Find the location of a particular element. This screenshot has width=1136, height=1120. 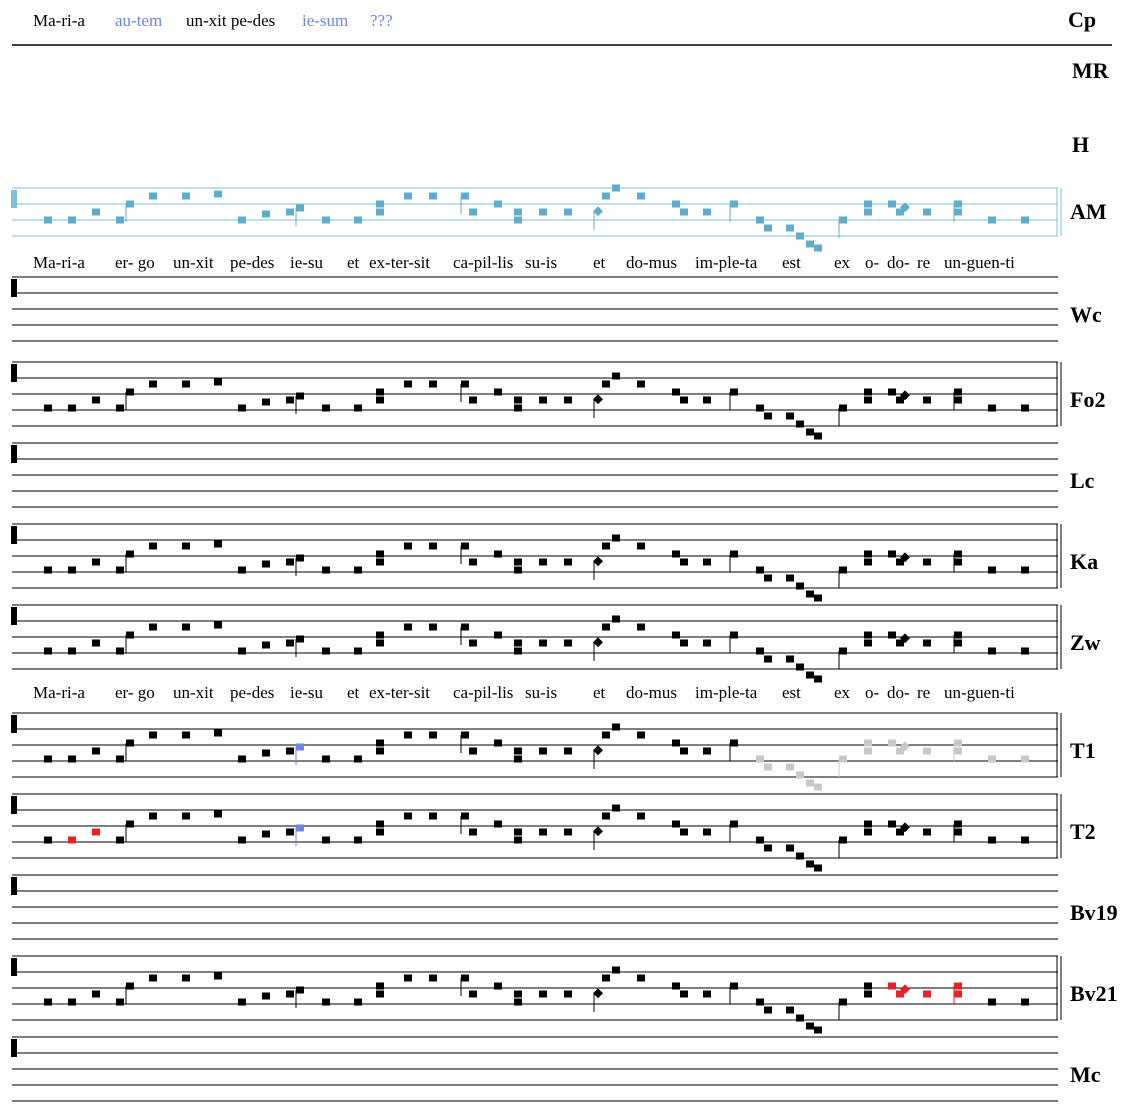

lyric: do-mus is located at coordinates (651, 692).